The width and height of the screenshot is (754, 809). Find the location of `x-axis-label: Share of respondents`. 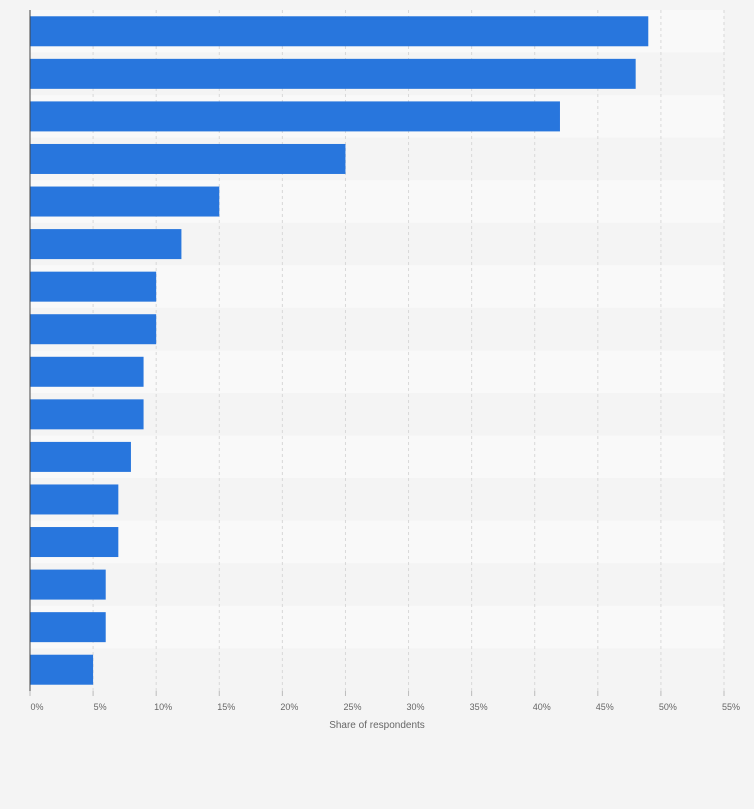

x-axis-label: Share of respondents is located at coordinates (377, 725).